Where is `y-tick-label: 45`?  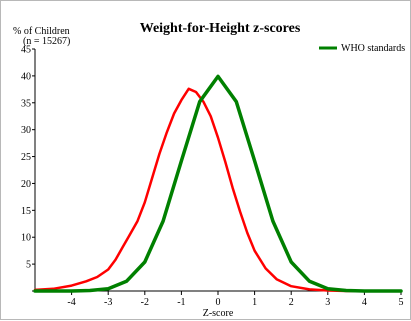 y-tick-label: 45 is located at coordinates (26, 50).